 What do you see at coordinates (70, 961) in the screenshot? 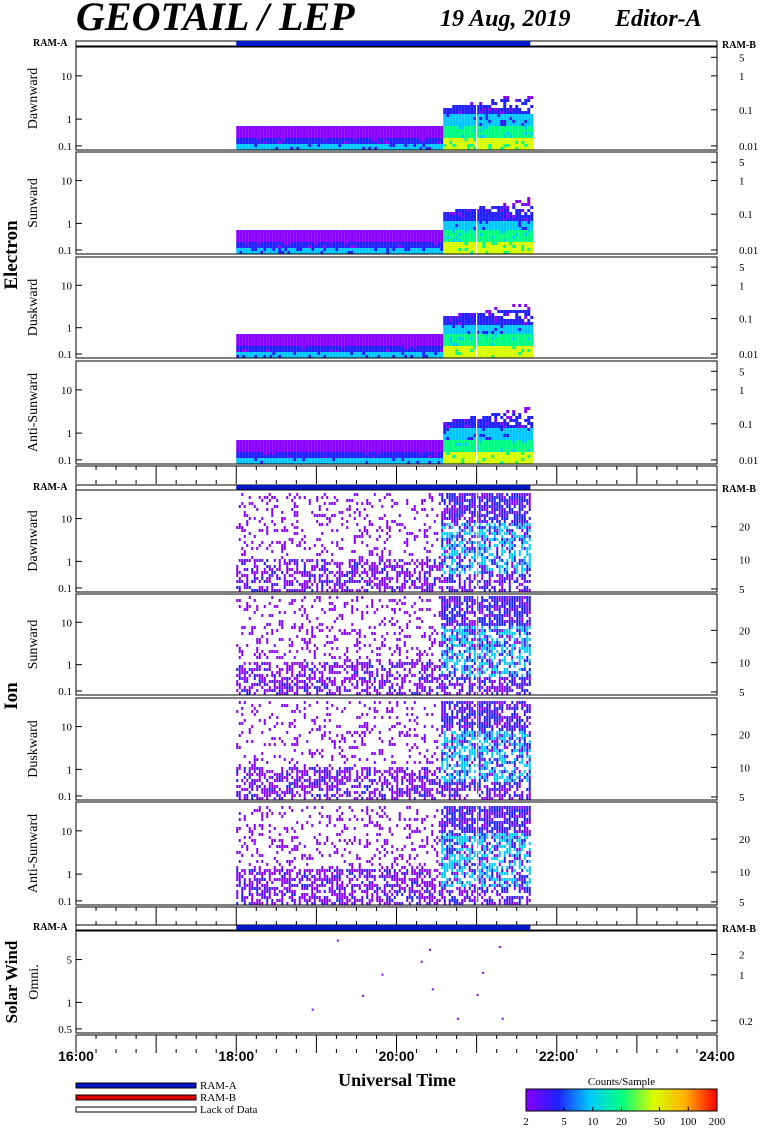
I see `y-tick-label: 5` at bounding box center [70, 961].